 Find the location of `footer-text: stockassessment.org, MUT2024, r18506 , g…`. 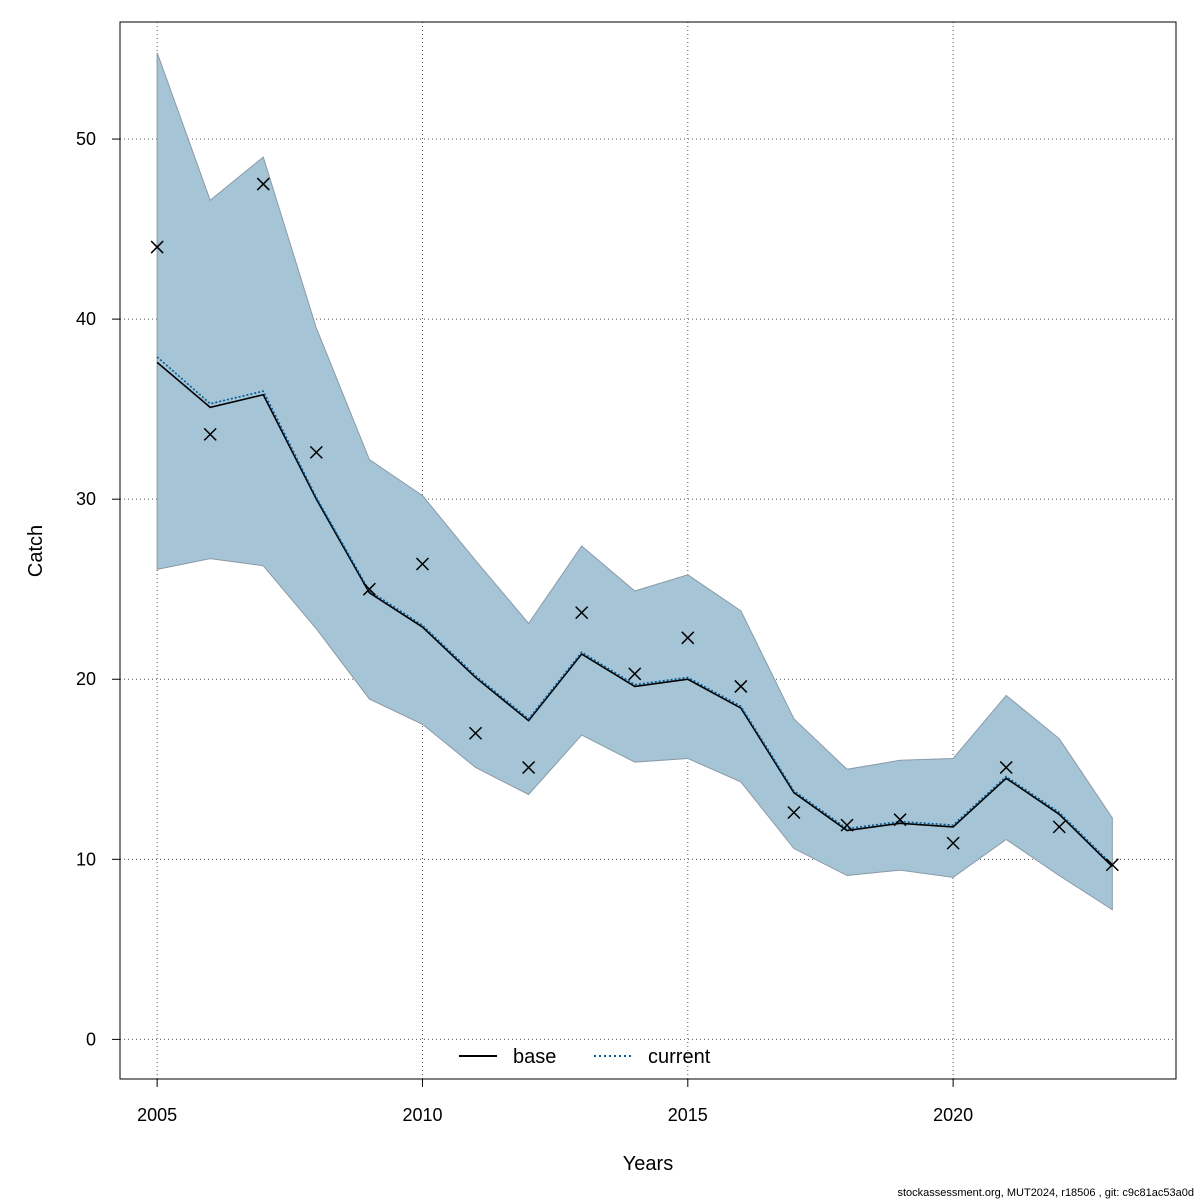

footer-text: stockassessment.org, MUT2024, r18506 , g… is located at coordinates (1045, 1193).